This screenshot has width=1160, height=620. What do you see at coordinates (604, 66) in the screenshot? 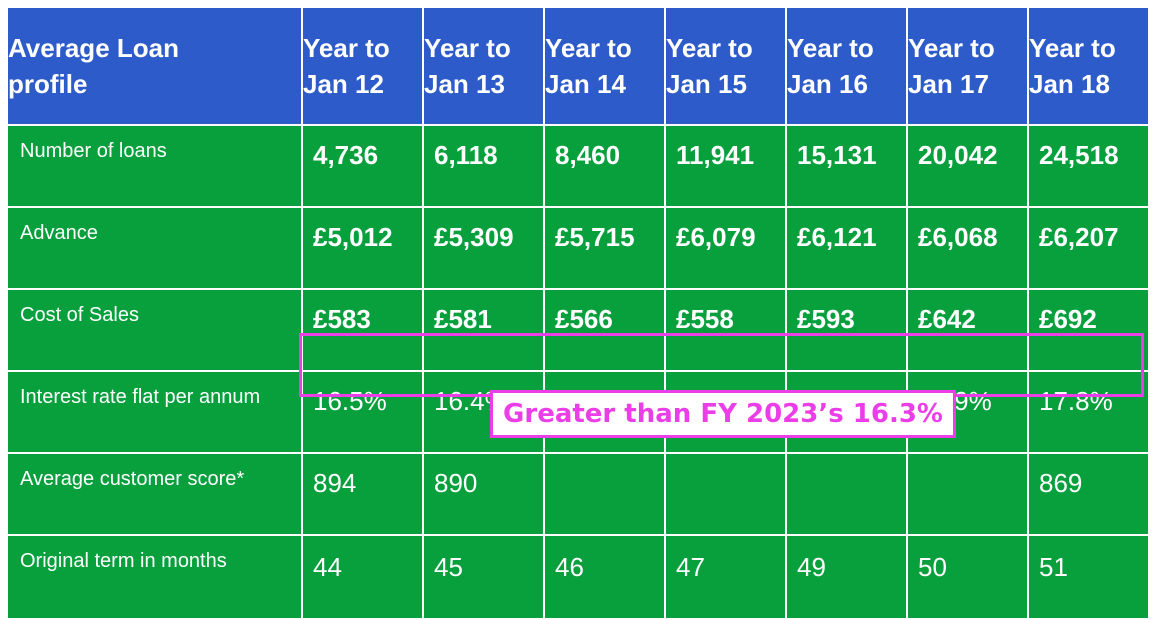
I see `column-header: Year to Jan 14` at bounding box center [604, 66].